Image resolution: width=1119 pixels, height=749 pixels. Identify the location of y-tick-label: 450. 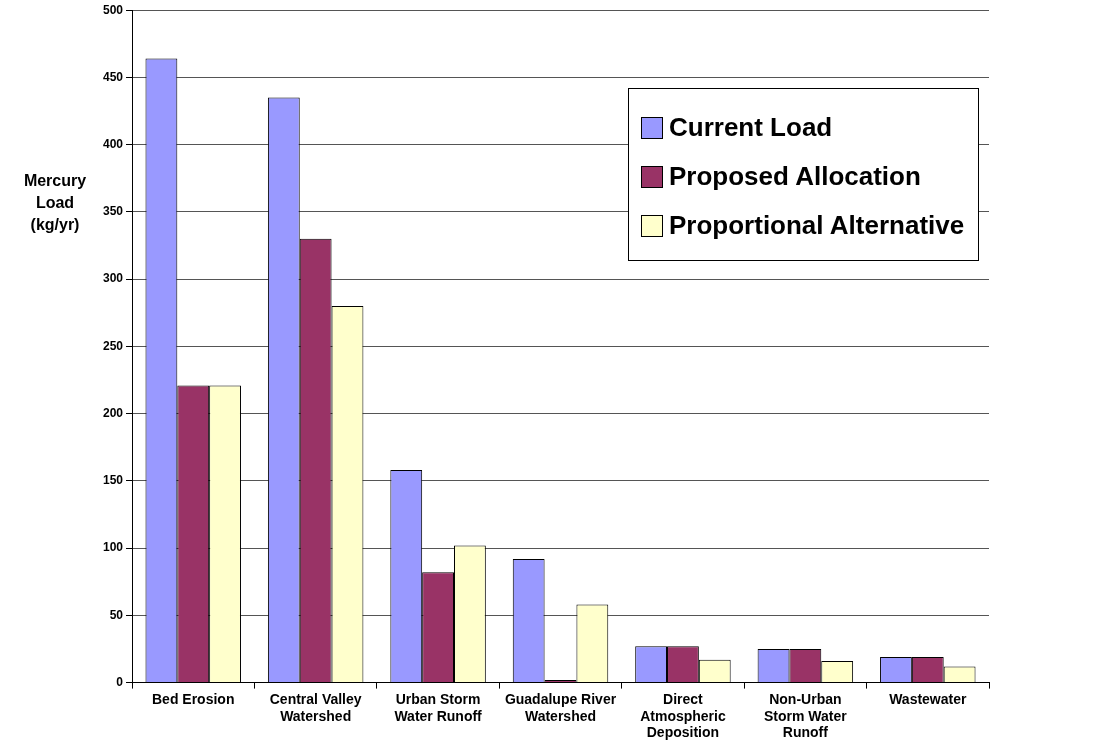
(113, 76).